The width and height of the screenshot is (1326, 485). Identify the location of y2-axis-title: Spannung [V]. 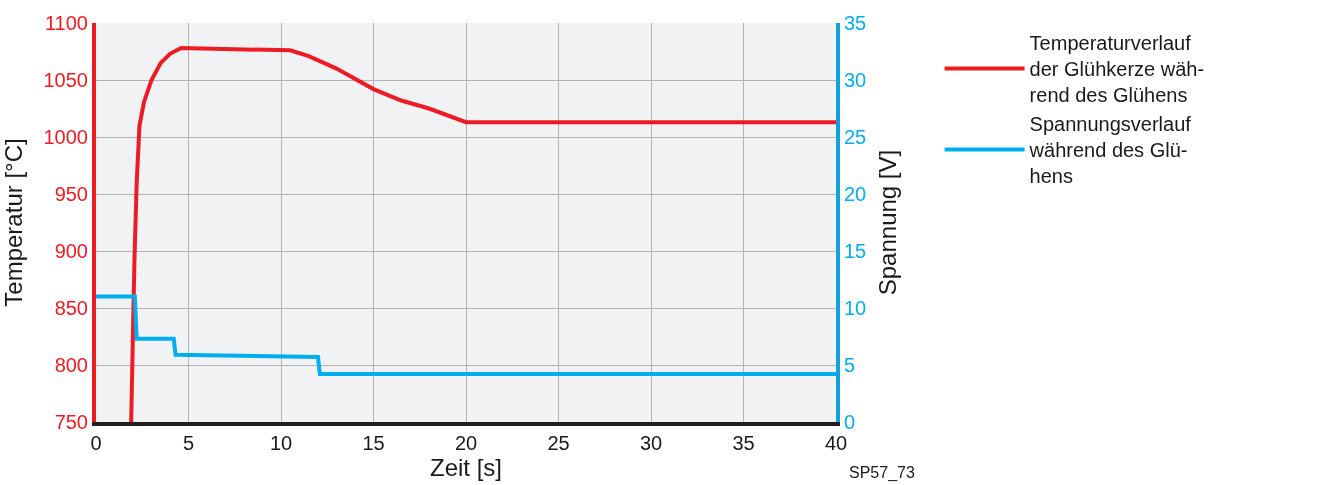
(888, 222).